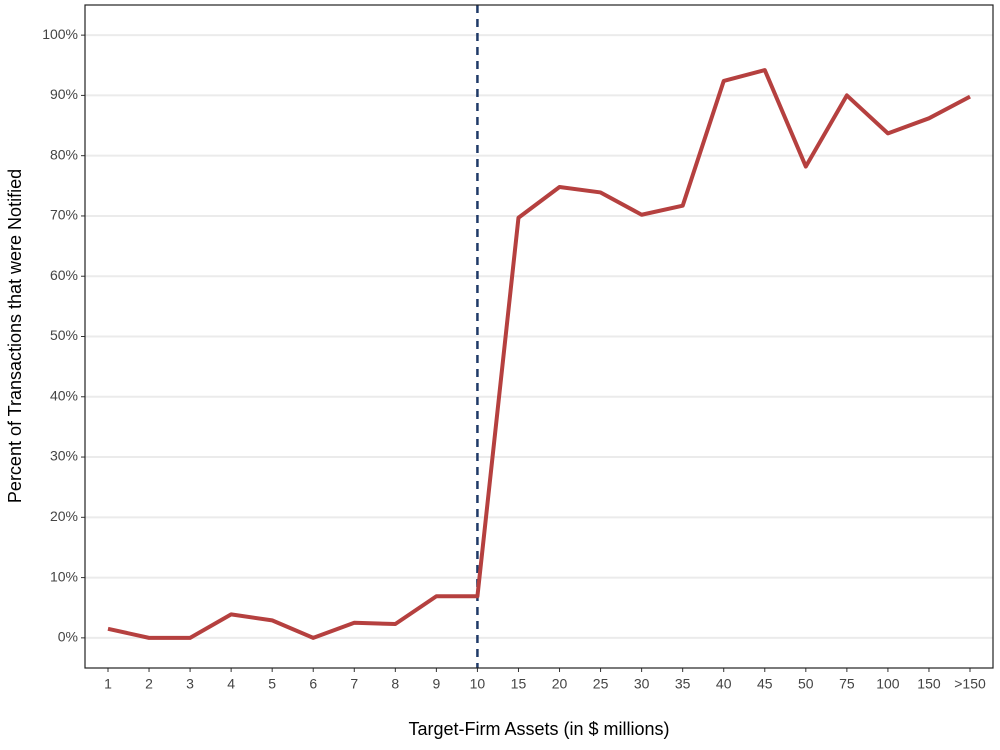 This screenshot has height=750, width=1000. I want to click on x-tick-label: 9, so click(436, 684).